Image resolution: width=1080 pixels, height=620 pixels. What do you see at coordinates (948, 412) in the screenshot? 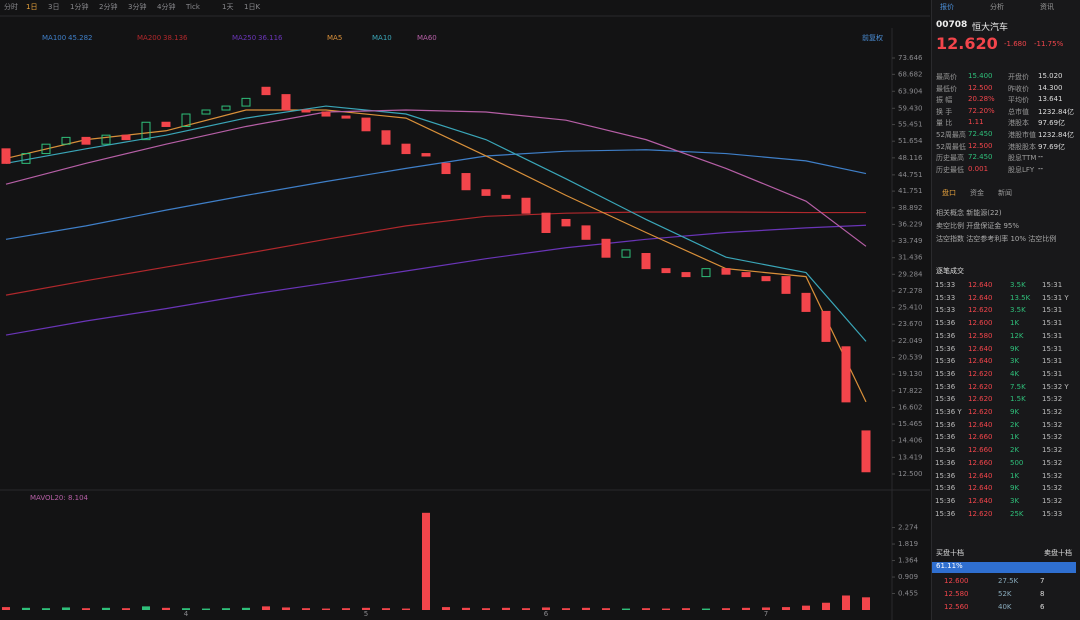
I see `trade-cell: 15:36 Y` at bounding box center [948, 412].